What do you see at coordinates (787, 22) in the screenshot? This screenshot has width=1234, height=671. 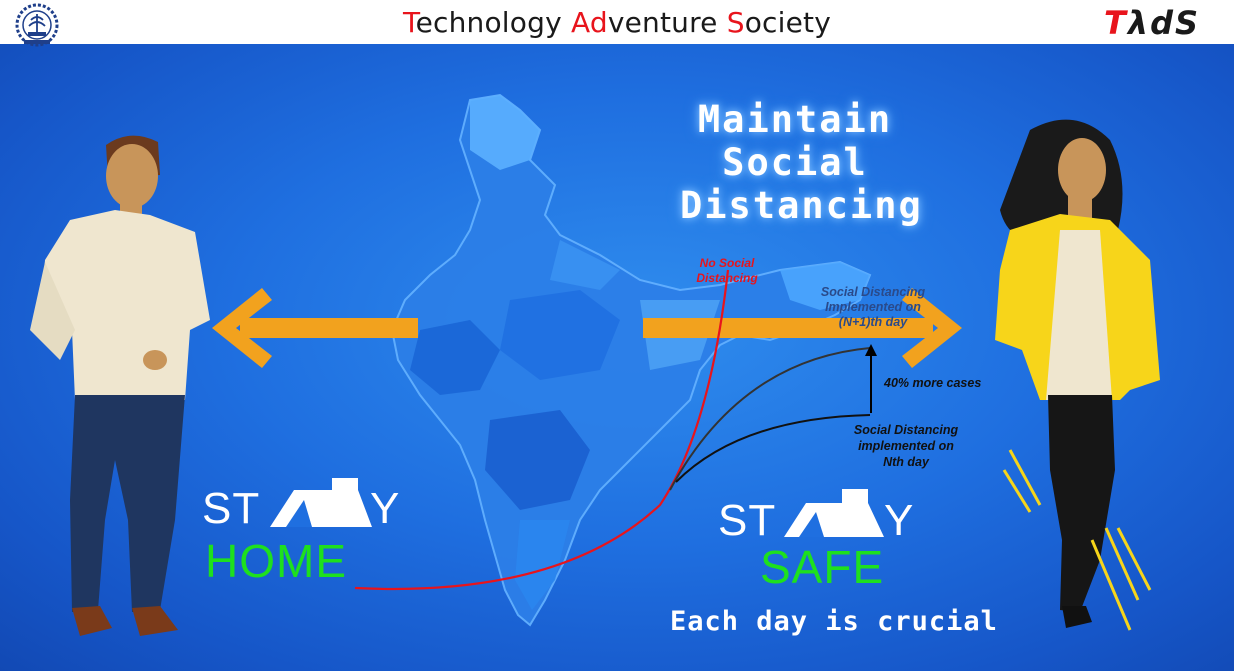 I see `title-part: ociety` at bounding box center [787, 22].